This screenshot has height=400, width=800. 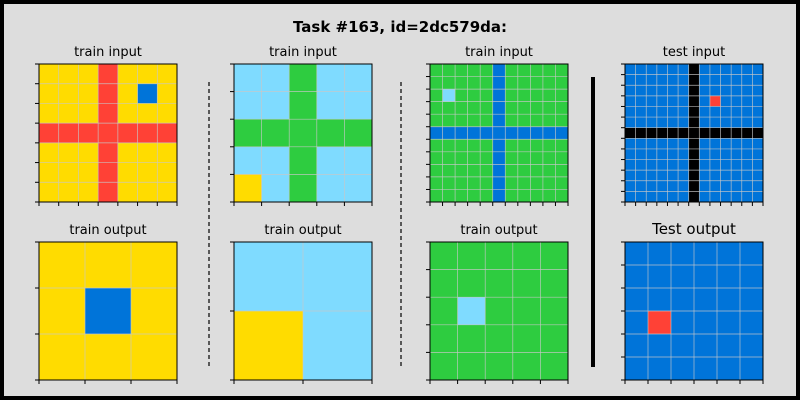 I want to click on panel-7: train output, so click(x=497, y=303).